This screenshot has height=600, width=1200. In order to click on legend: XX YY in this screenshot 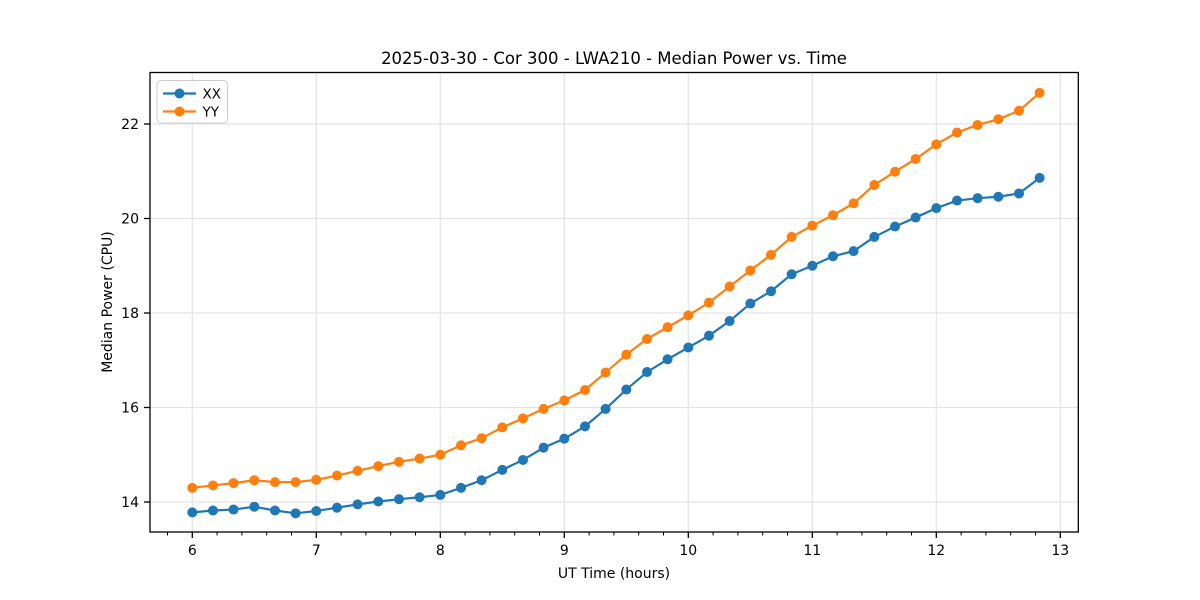, I will do `click(192, 102)`.